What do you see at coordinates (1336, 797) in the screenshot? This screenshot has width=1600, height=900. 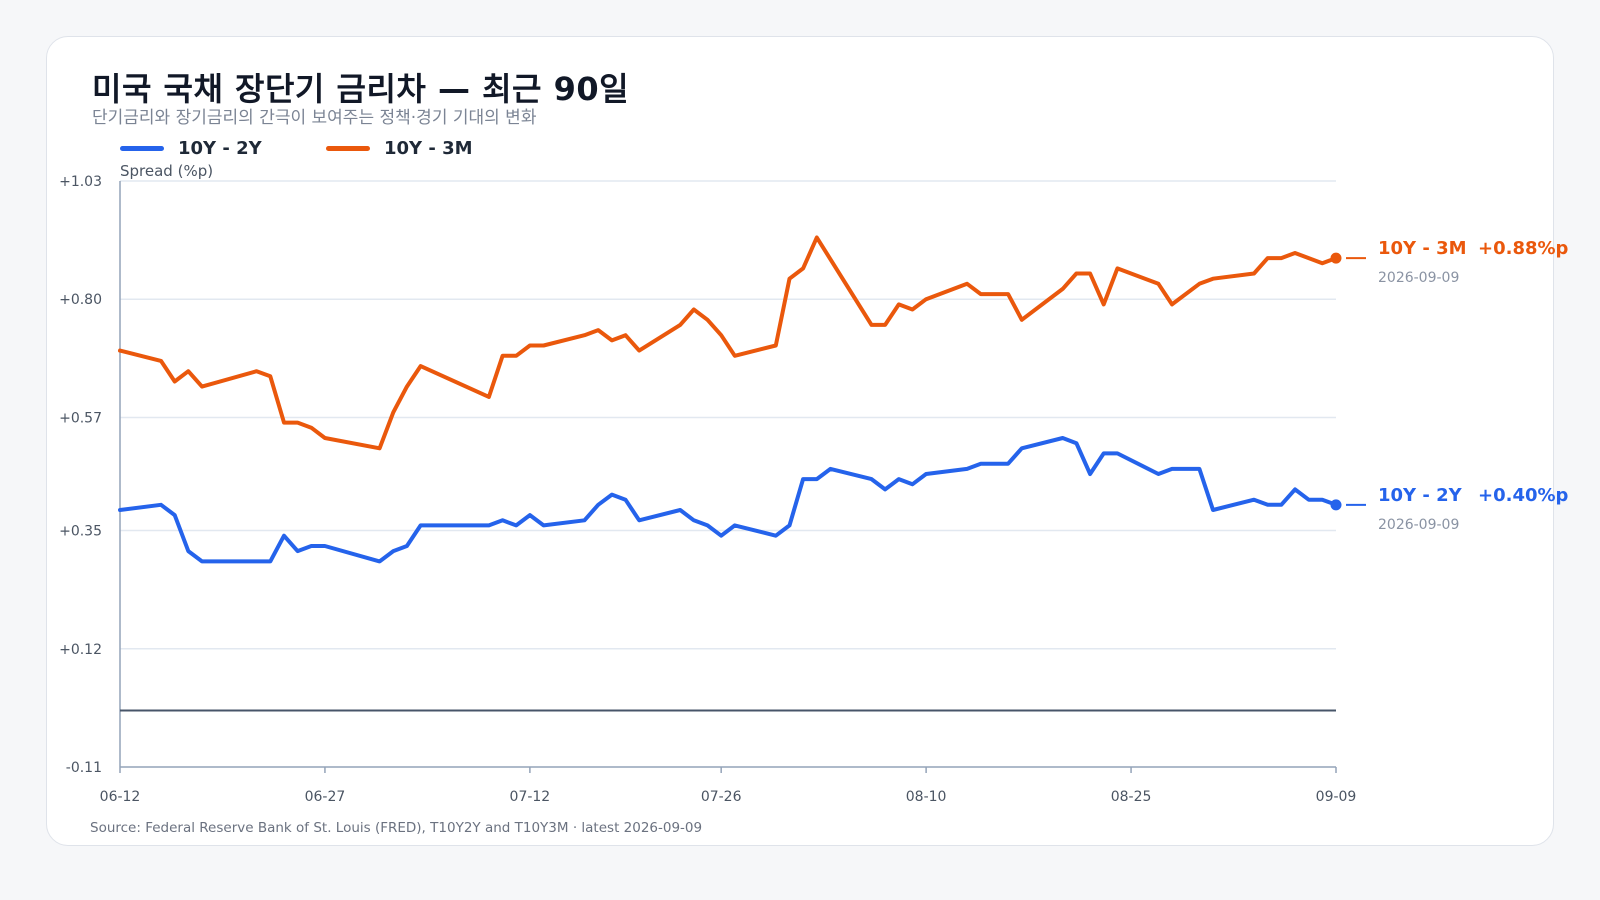 I see `x-tick-label: 09-09` at bounding box center [1336, 797].